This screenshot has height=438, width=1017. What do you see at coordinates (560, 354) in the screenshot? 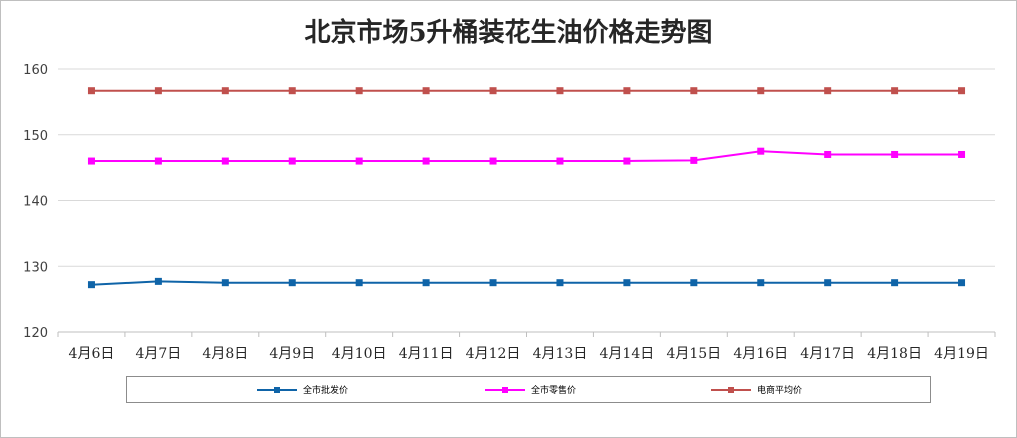
I see `x-tick-label-7: 4月13日` at bounding box center [560, 354].